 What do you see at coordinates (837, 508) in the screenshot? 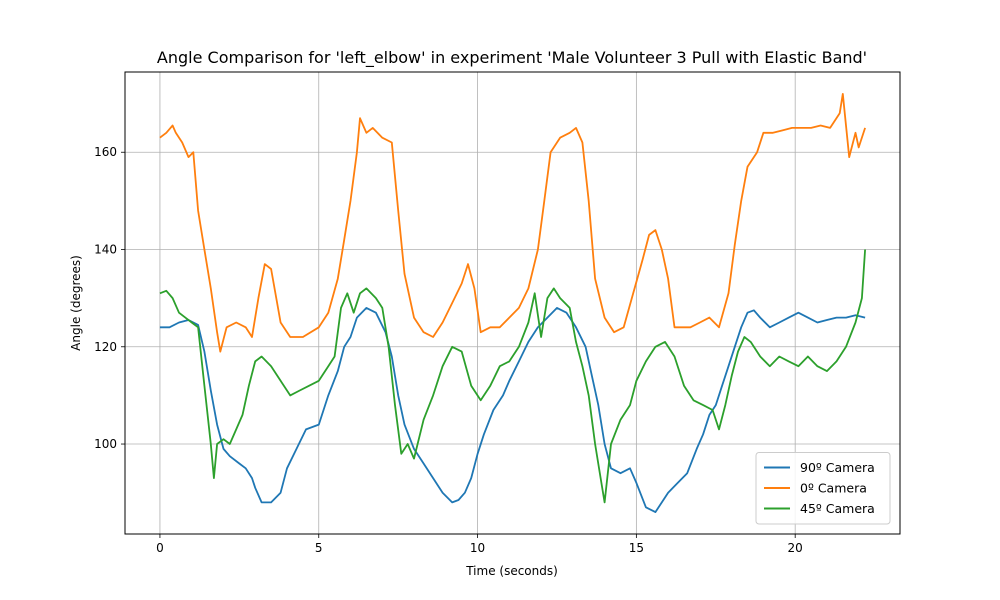
I see `legend-label: 45º Camera` at bounding box center [837, 508].